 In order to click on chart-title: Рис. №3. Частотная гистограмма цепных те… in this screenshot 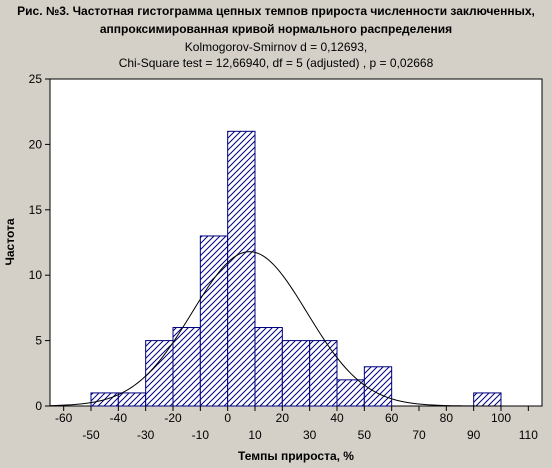, I will do `click(276, 11)`.